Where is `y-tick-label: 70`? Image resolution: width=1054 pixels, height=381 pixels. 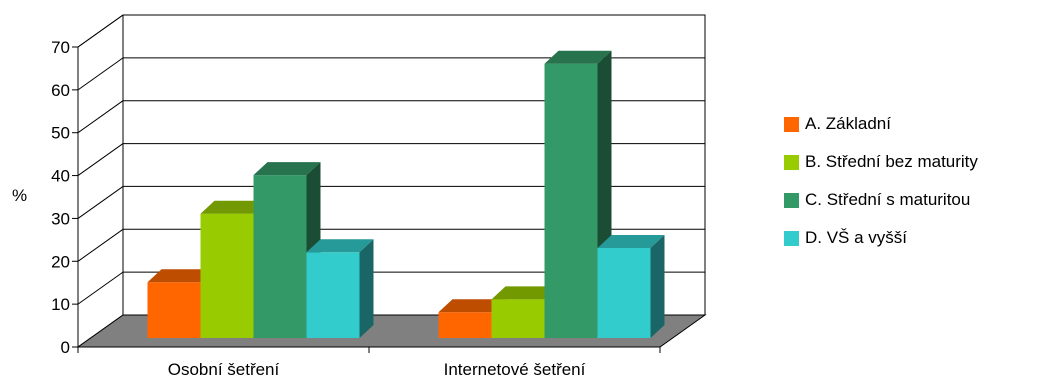
y-tick-label: 70 is located at coordinates (60, 47).